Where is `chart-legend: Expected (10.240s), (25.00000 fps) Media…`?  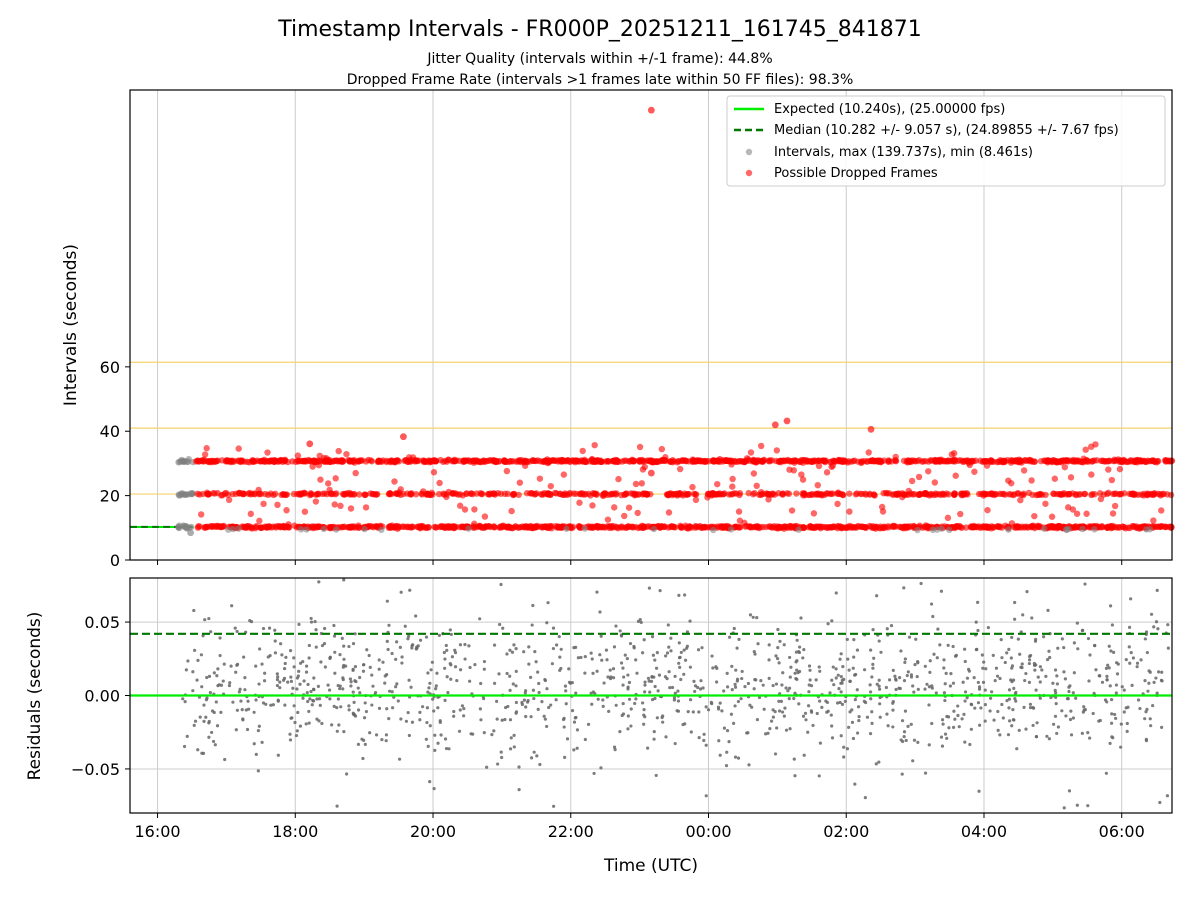
chart-legend: Expected (10.240s), (25.00000 fps) Media… is located at coordinates (946, 141).